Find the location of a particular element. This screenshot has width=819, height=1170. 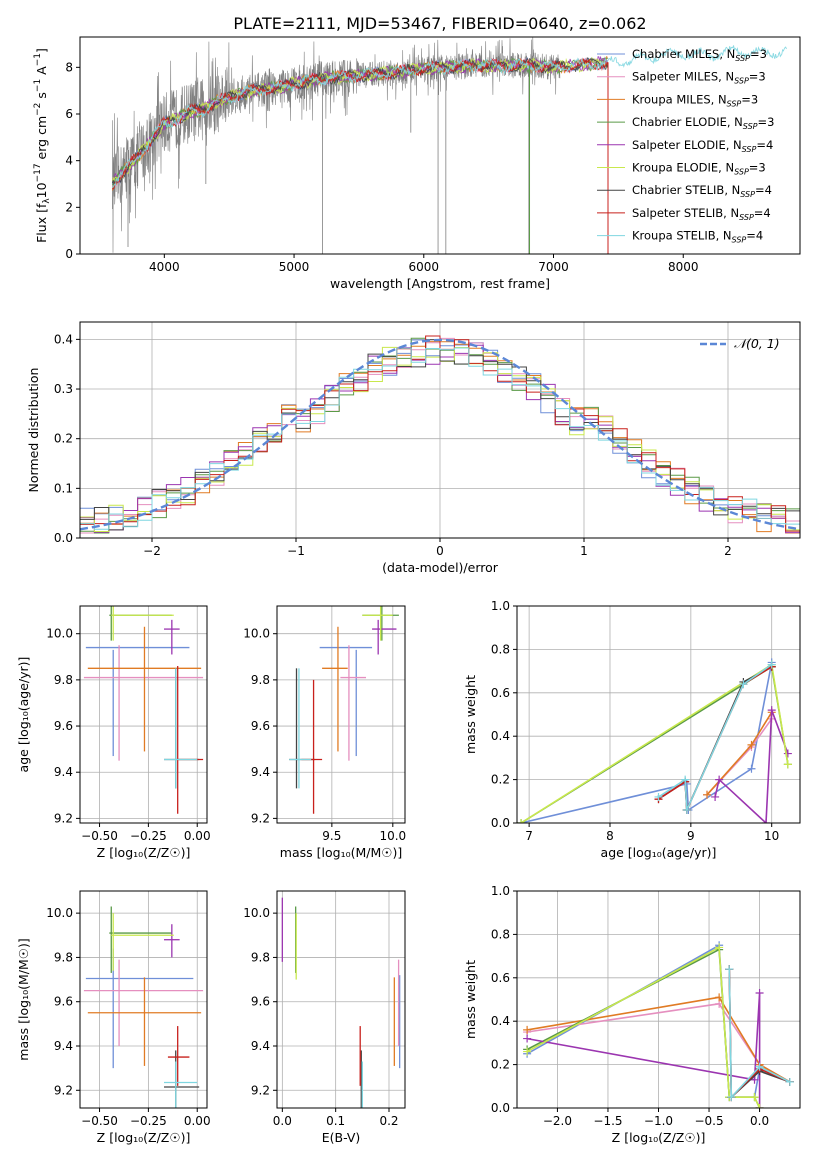

spectrum-ytick-label: 2 is located at coordinates (69, 207).